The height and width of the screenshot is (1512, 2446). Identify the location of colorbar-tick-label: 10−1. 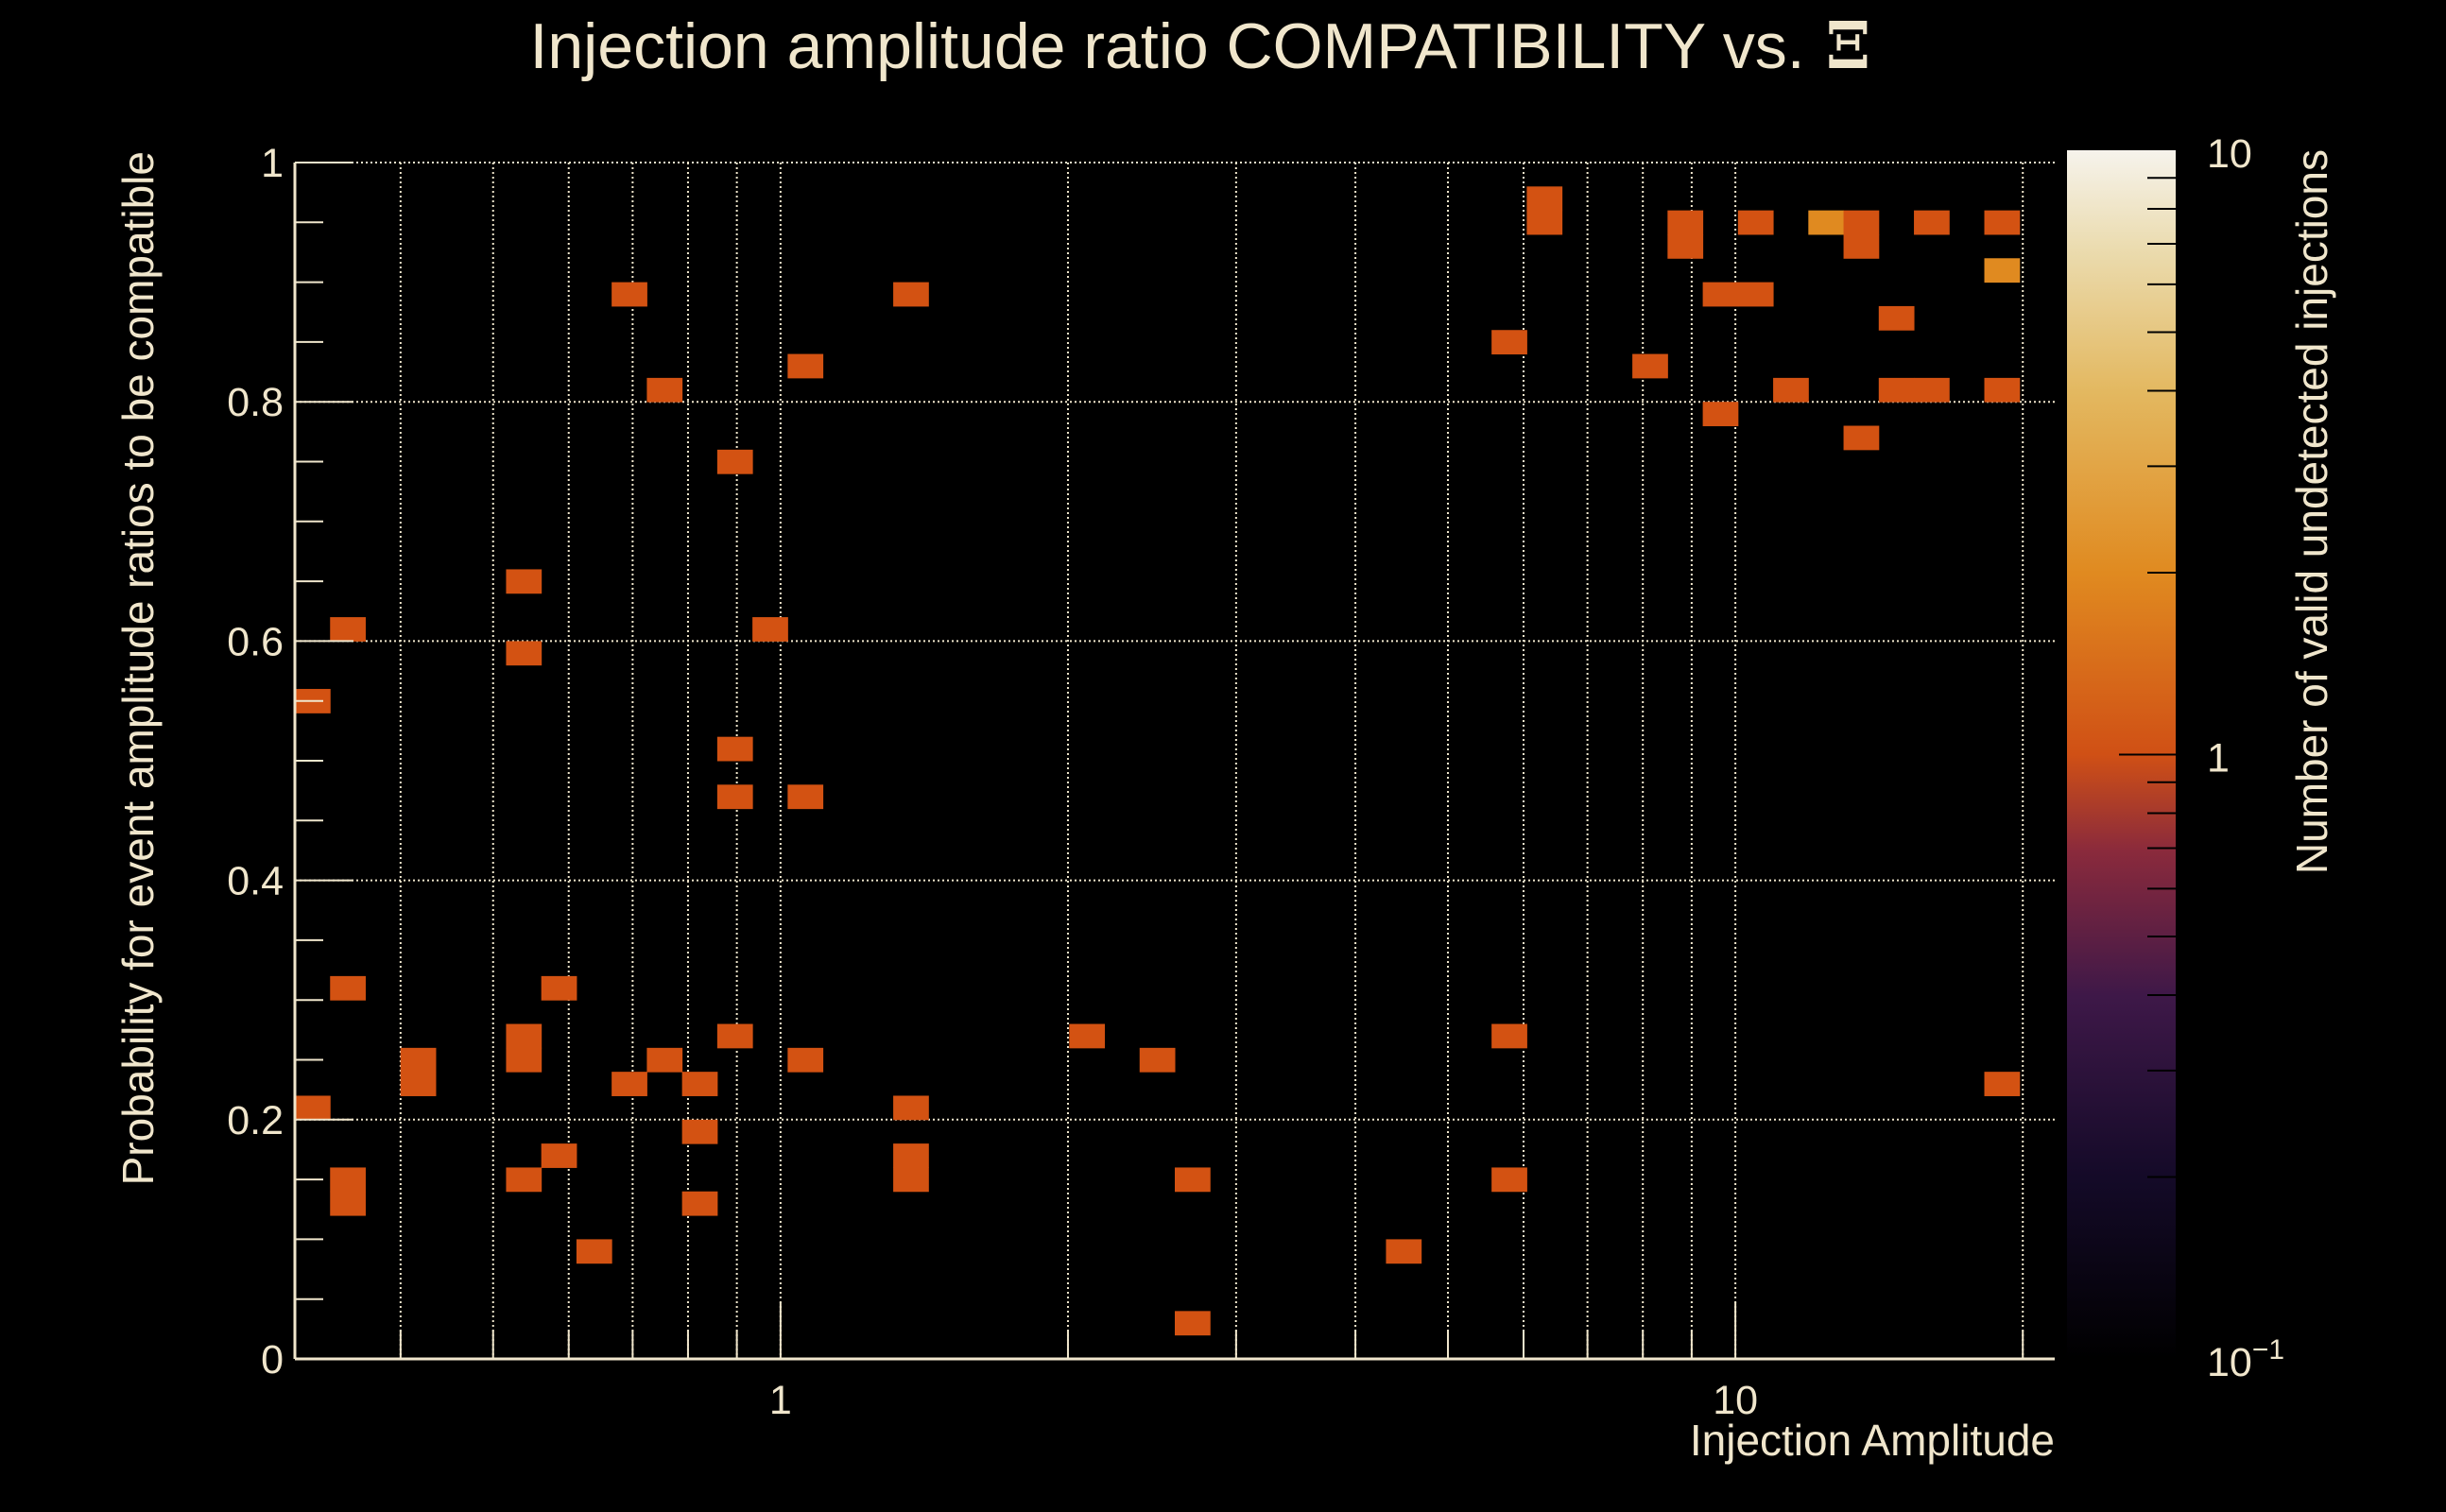
(2245, 1359).